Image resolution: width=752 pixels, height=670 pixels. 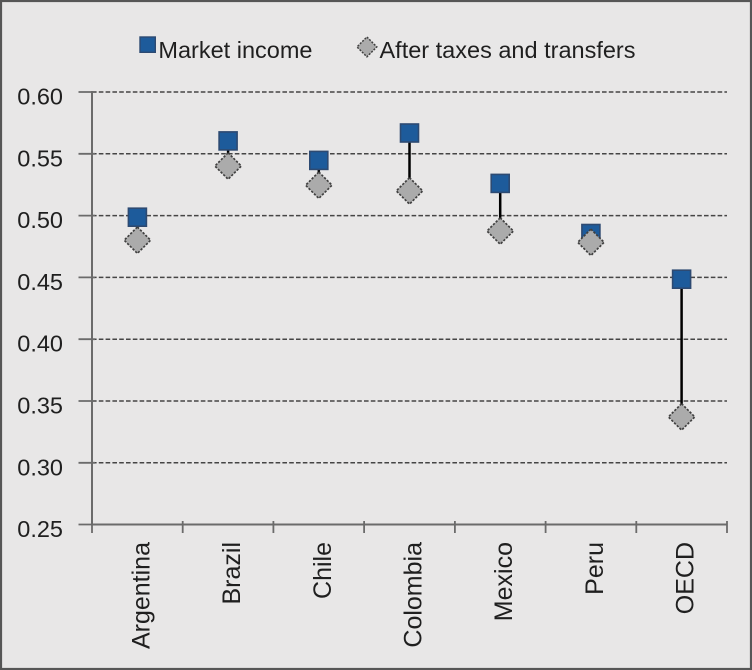 What do you see at coordinates (686, 578) in the screenshot?
I see `svg-text: OECD` at bounding box center [686, 578].